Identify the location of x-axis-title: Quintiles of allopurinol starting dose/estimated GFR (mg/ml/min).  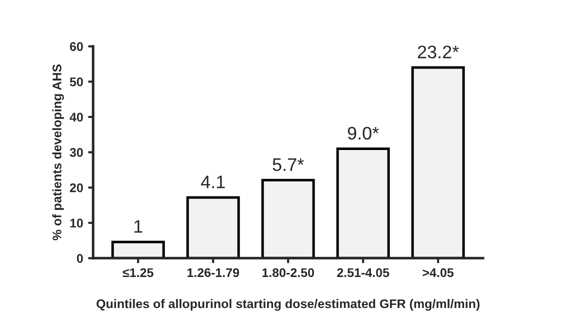
(288, 305).